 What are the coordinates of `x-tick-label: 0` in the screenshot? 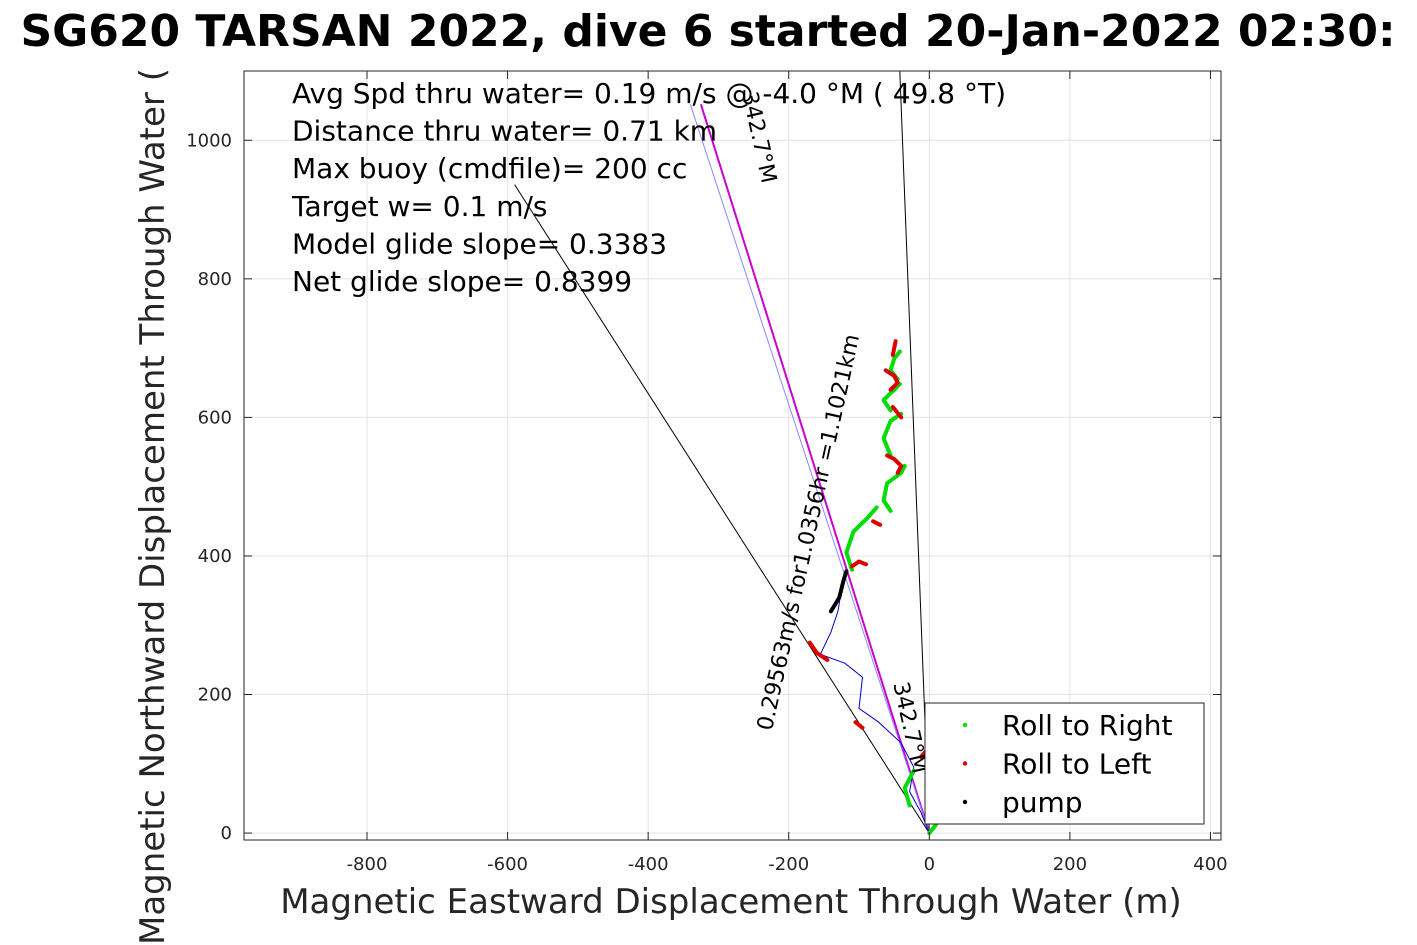 It's located at (929, 864).